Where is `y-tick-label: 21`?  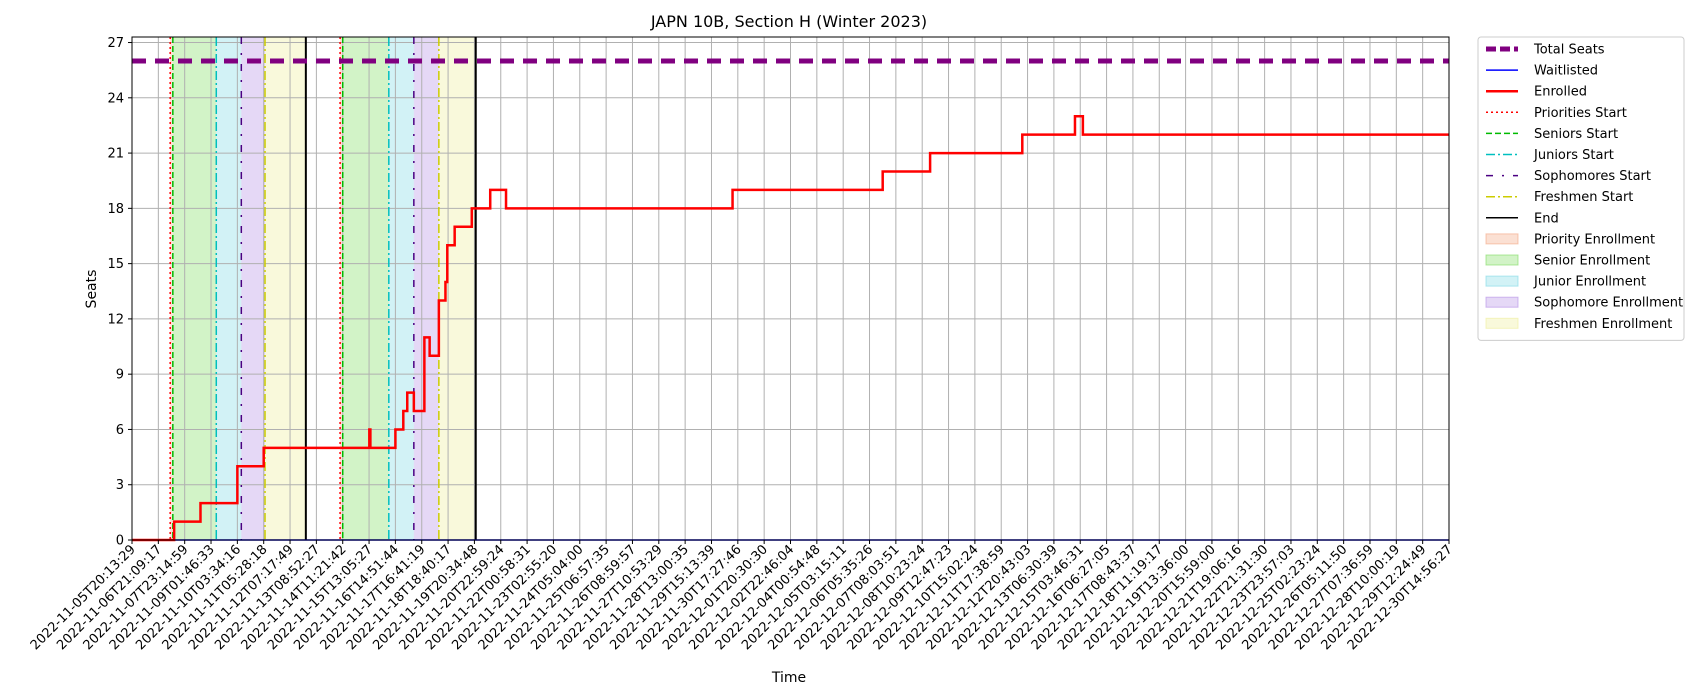 y-tick-label: 21 is located at coordinates (115, 154).